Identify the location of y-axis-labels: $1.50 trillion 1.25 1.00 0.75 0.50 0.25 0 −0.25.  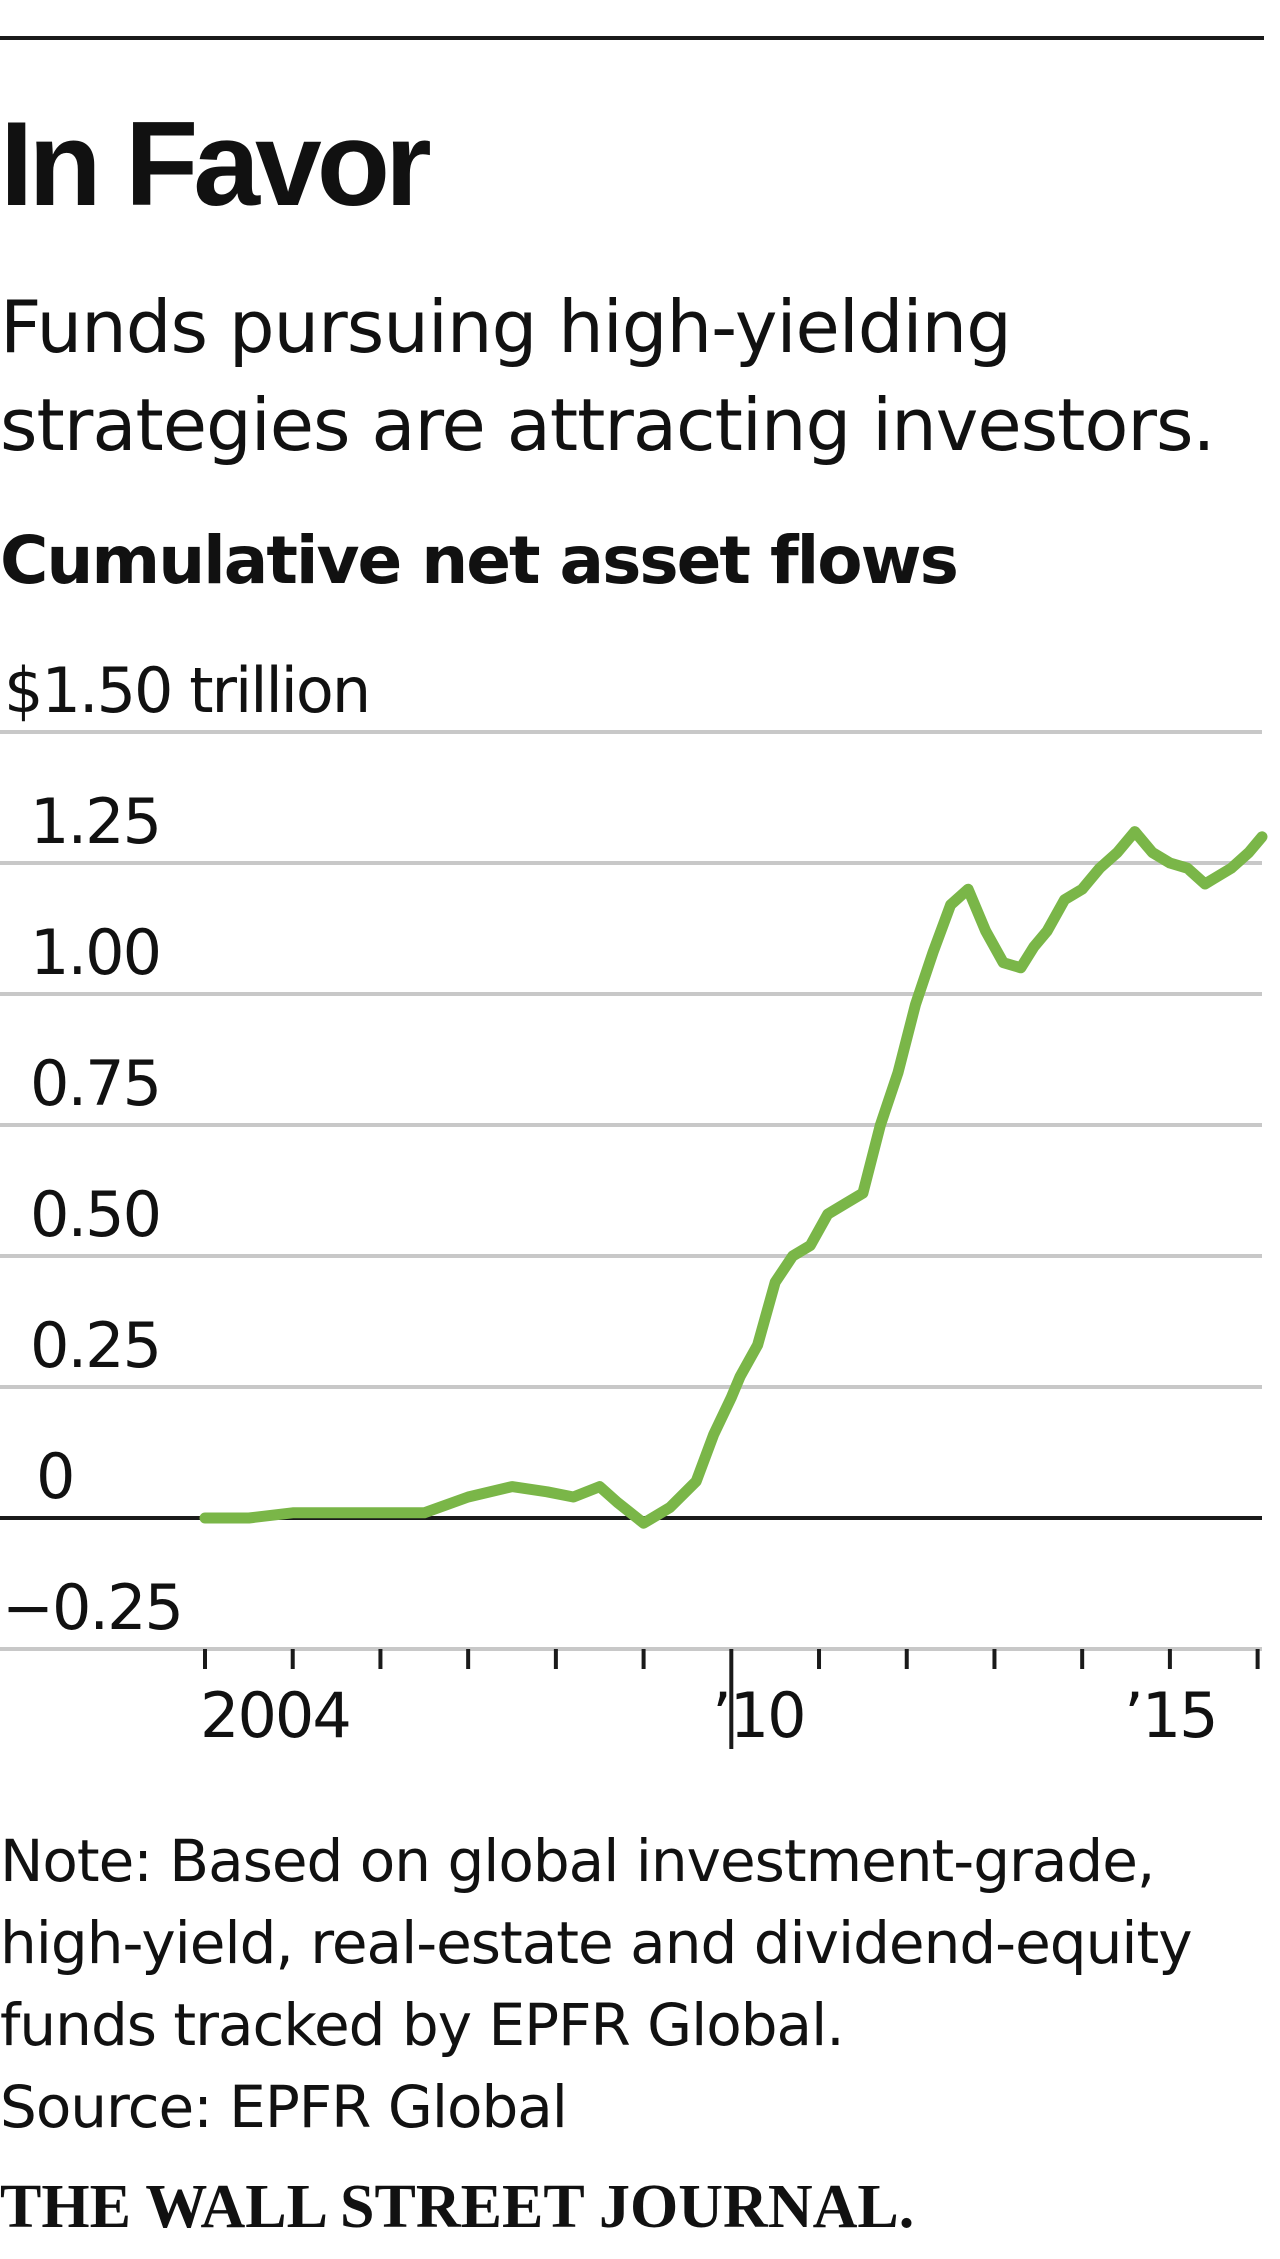
(186, 1149).